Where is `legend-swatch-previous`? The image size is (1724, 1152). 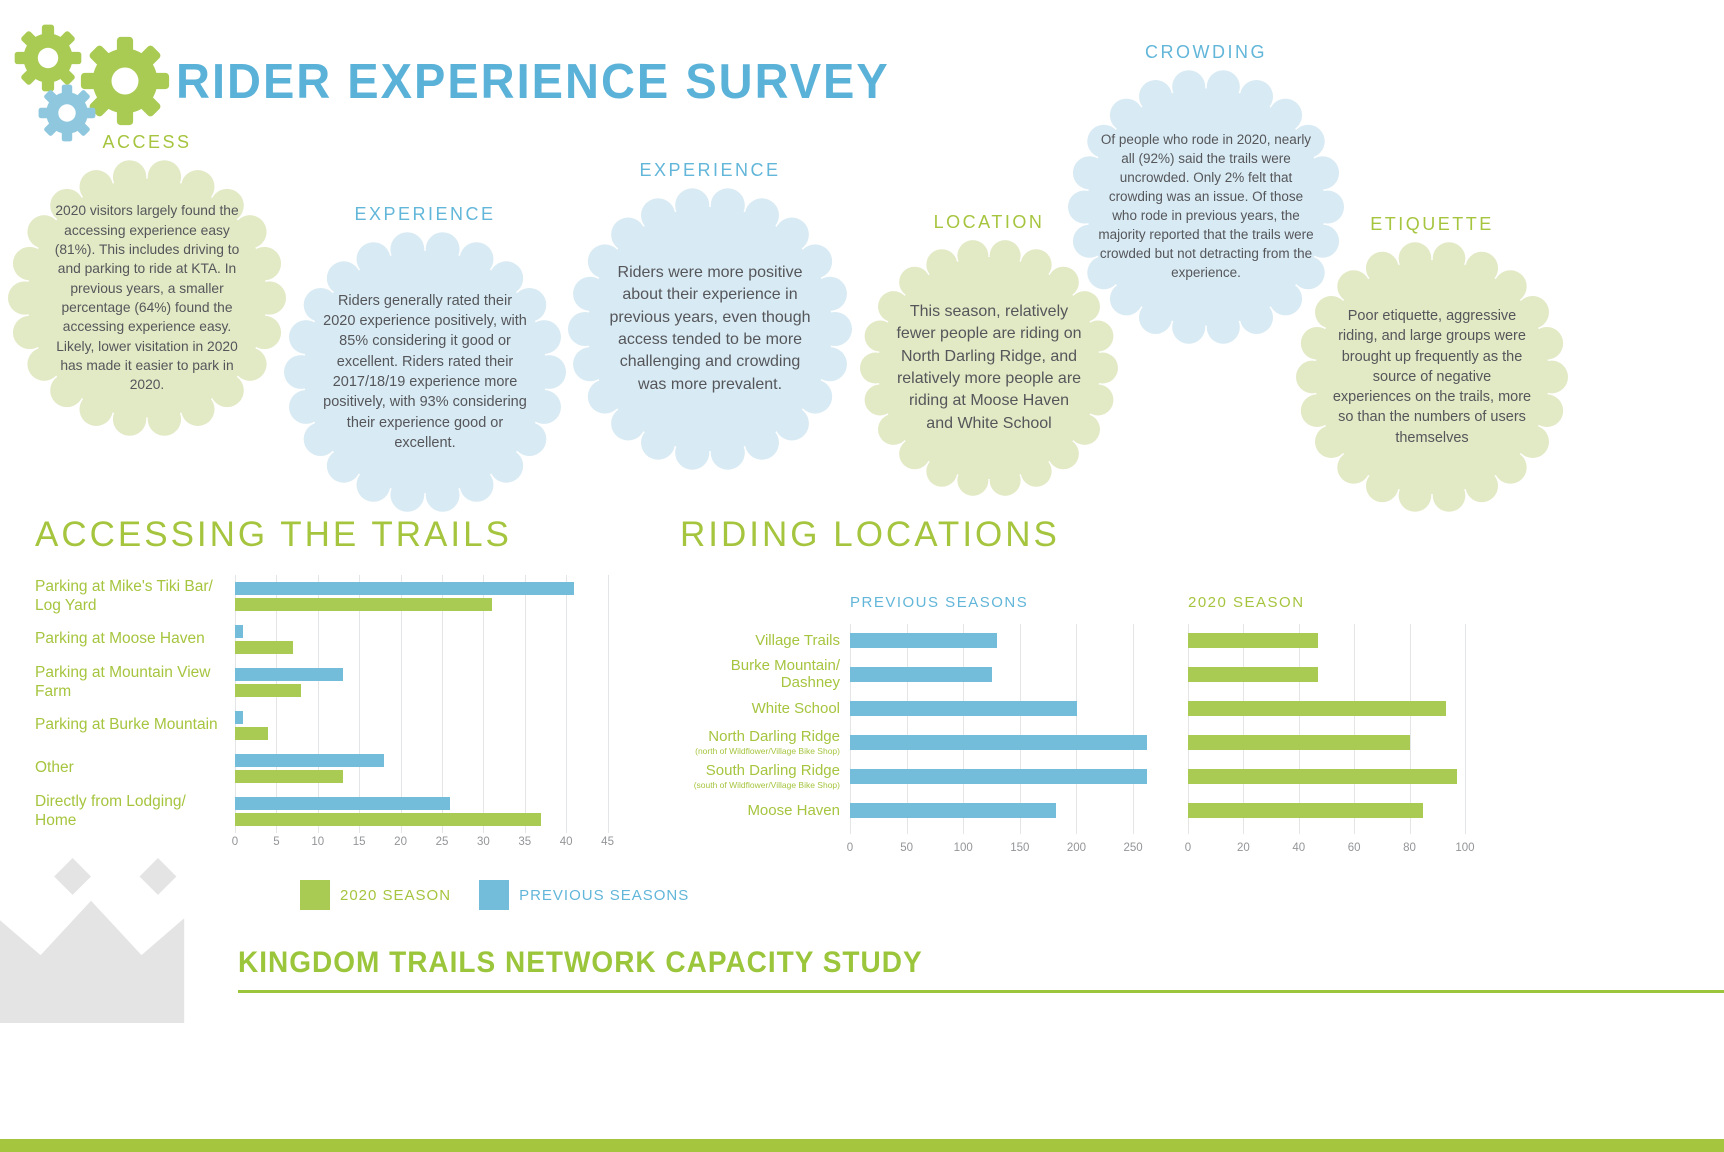
legend-swatch-previous is located at coordinates (494, 895).